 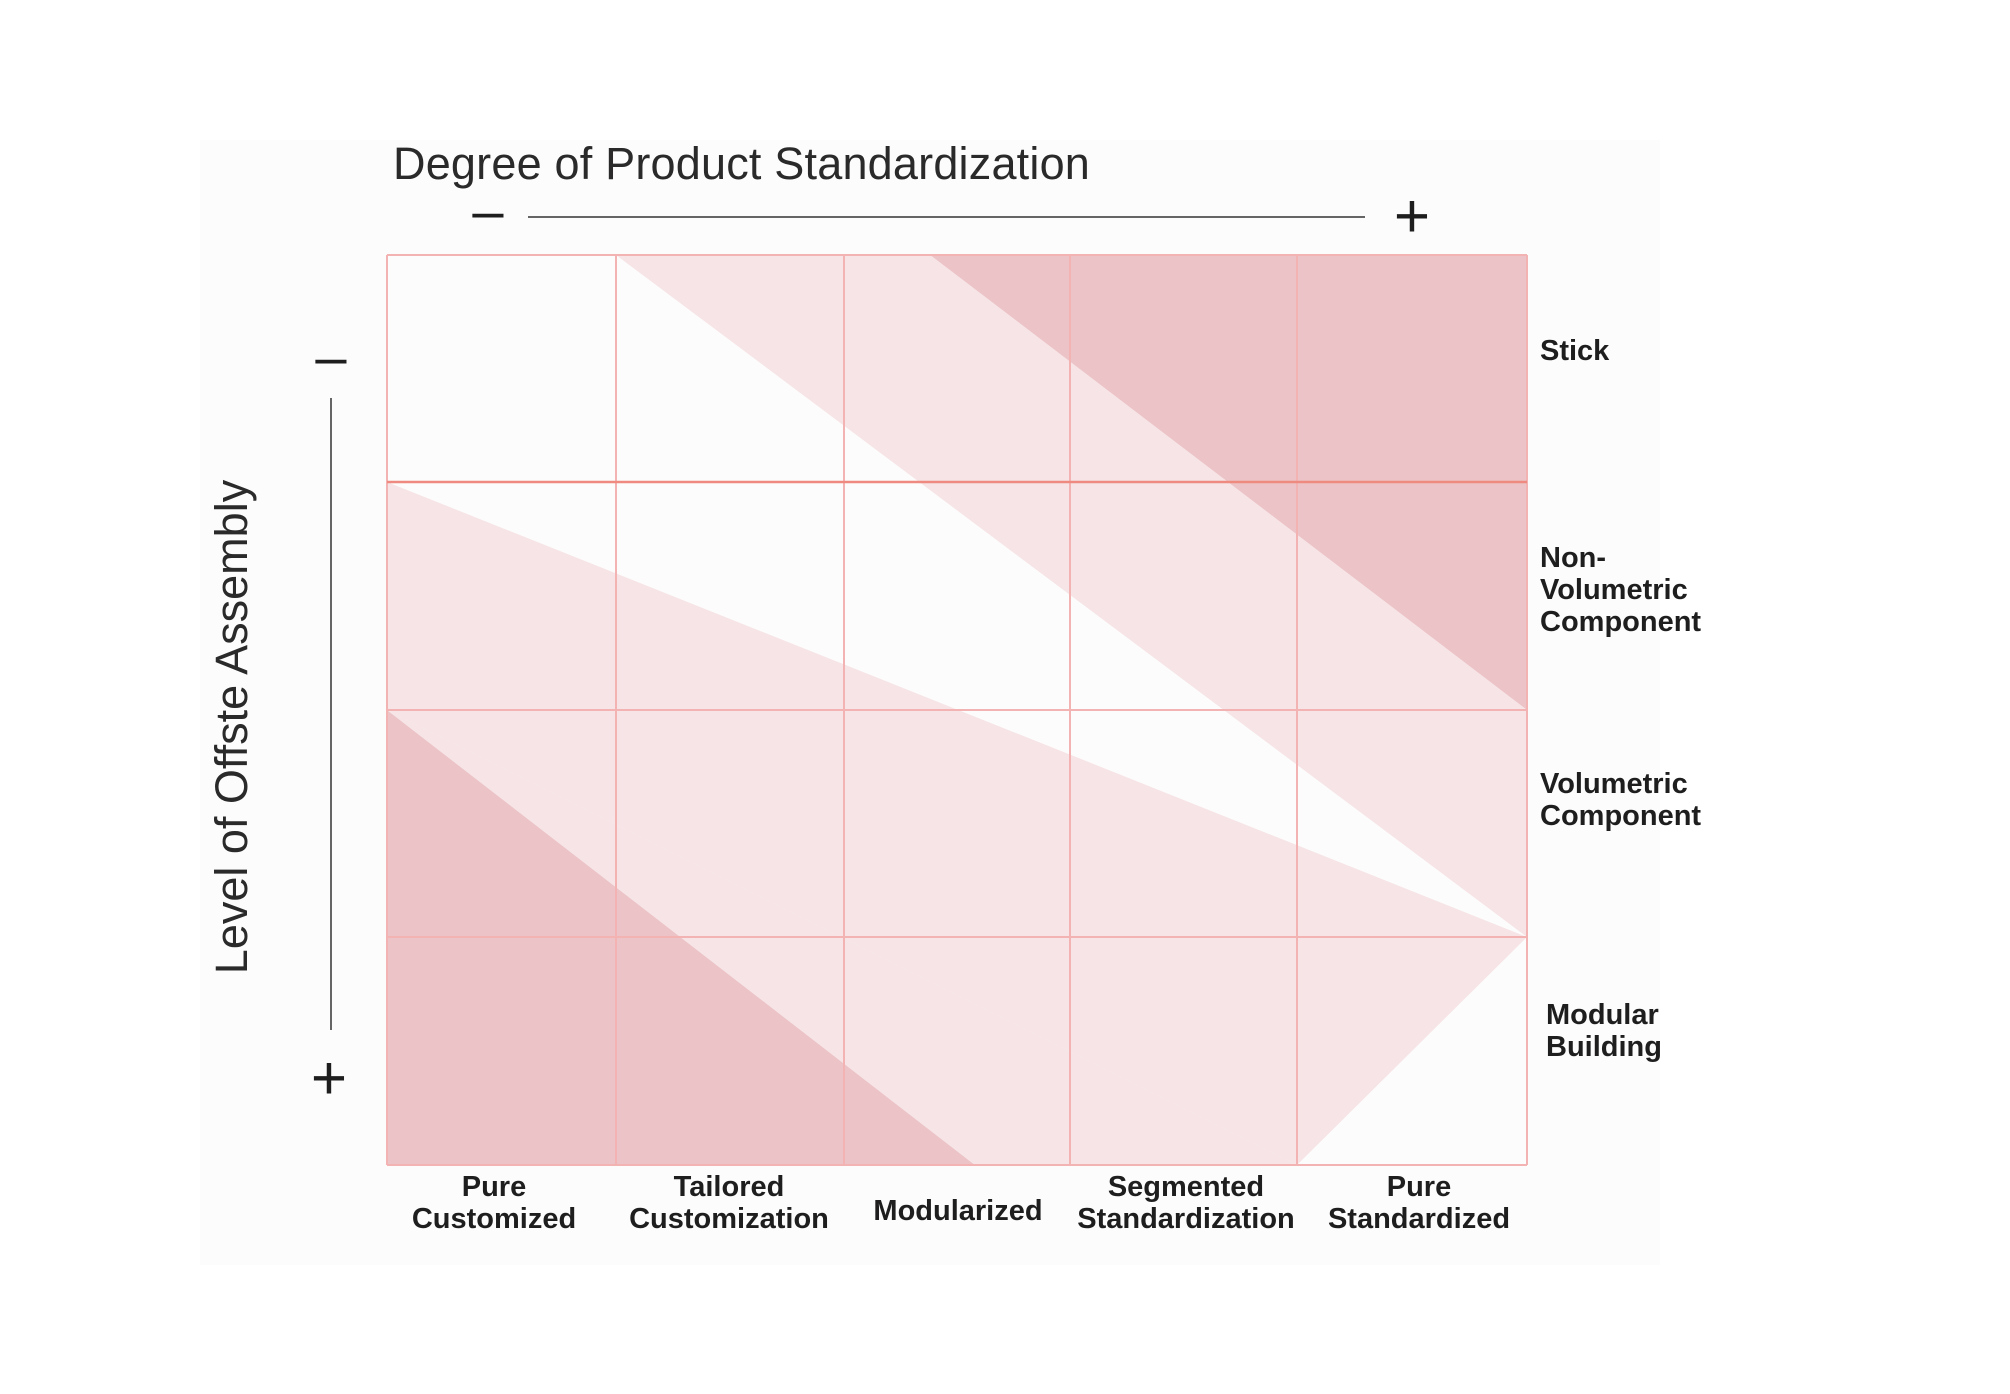 I want to click on column-label-modularized: Modularized, so click(x=958, y=1211).